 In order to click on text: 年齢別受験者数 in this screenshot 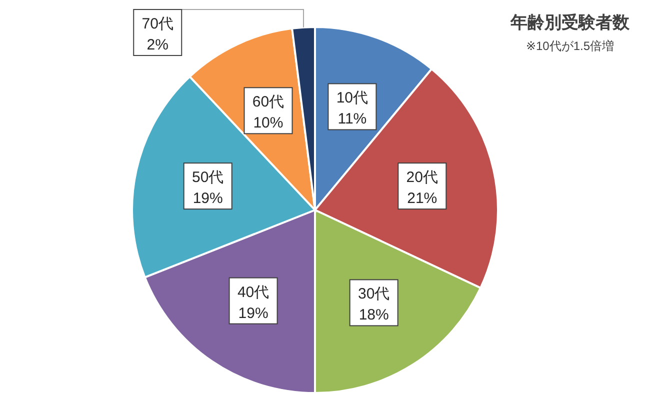, I will do `click(570, 22)`.